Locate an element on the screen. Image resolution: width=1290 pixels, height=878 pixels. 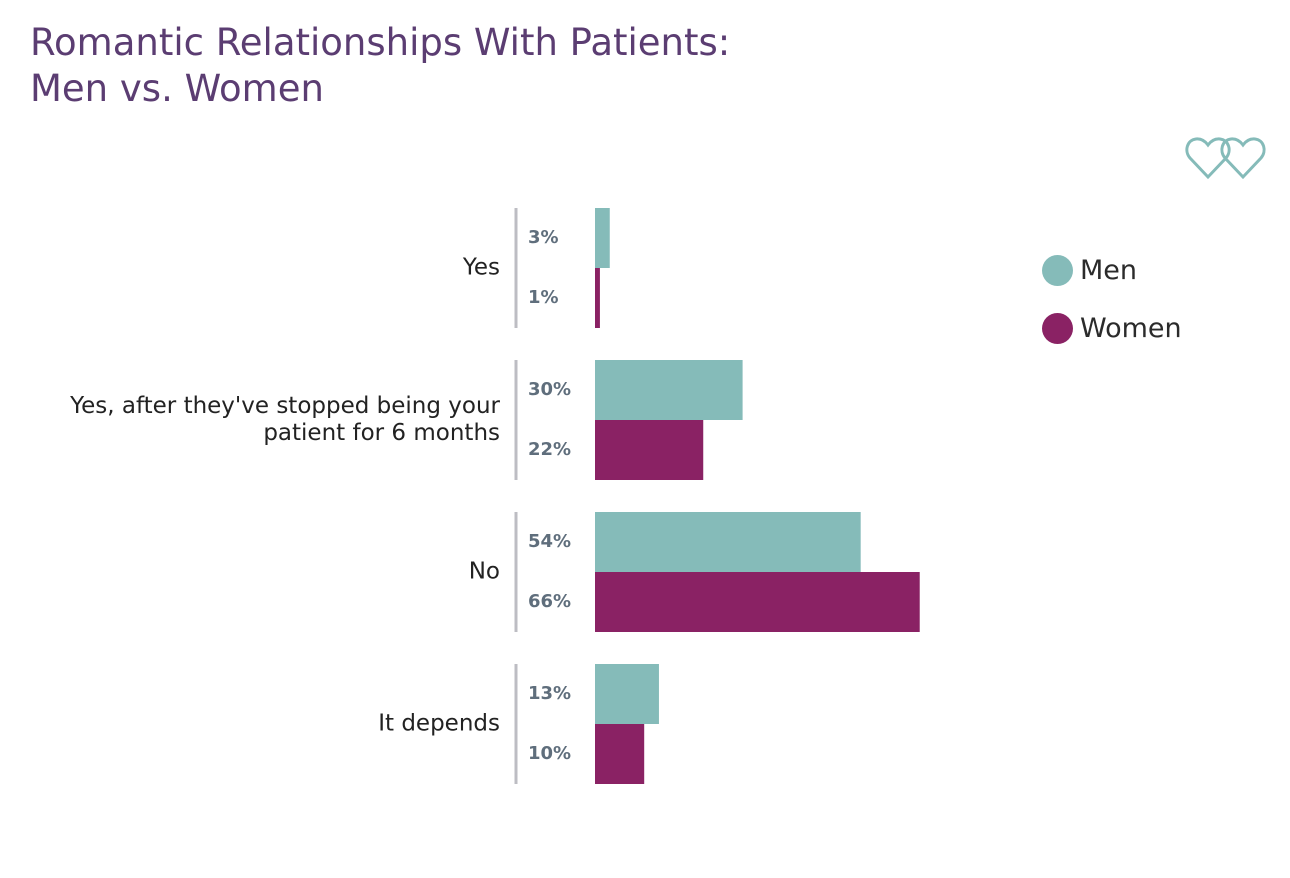
value-label-women: 1% is located at coordinates (543, 297).